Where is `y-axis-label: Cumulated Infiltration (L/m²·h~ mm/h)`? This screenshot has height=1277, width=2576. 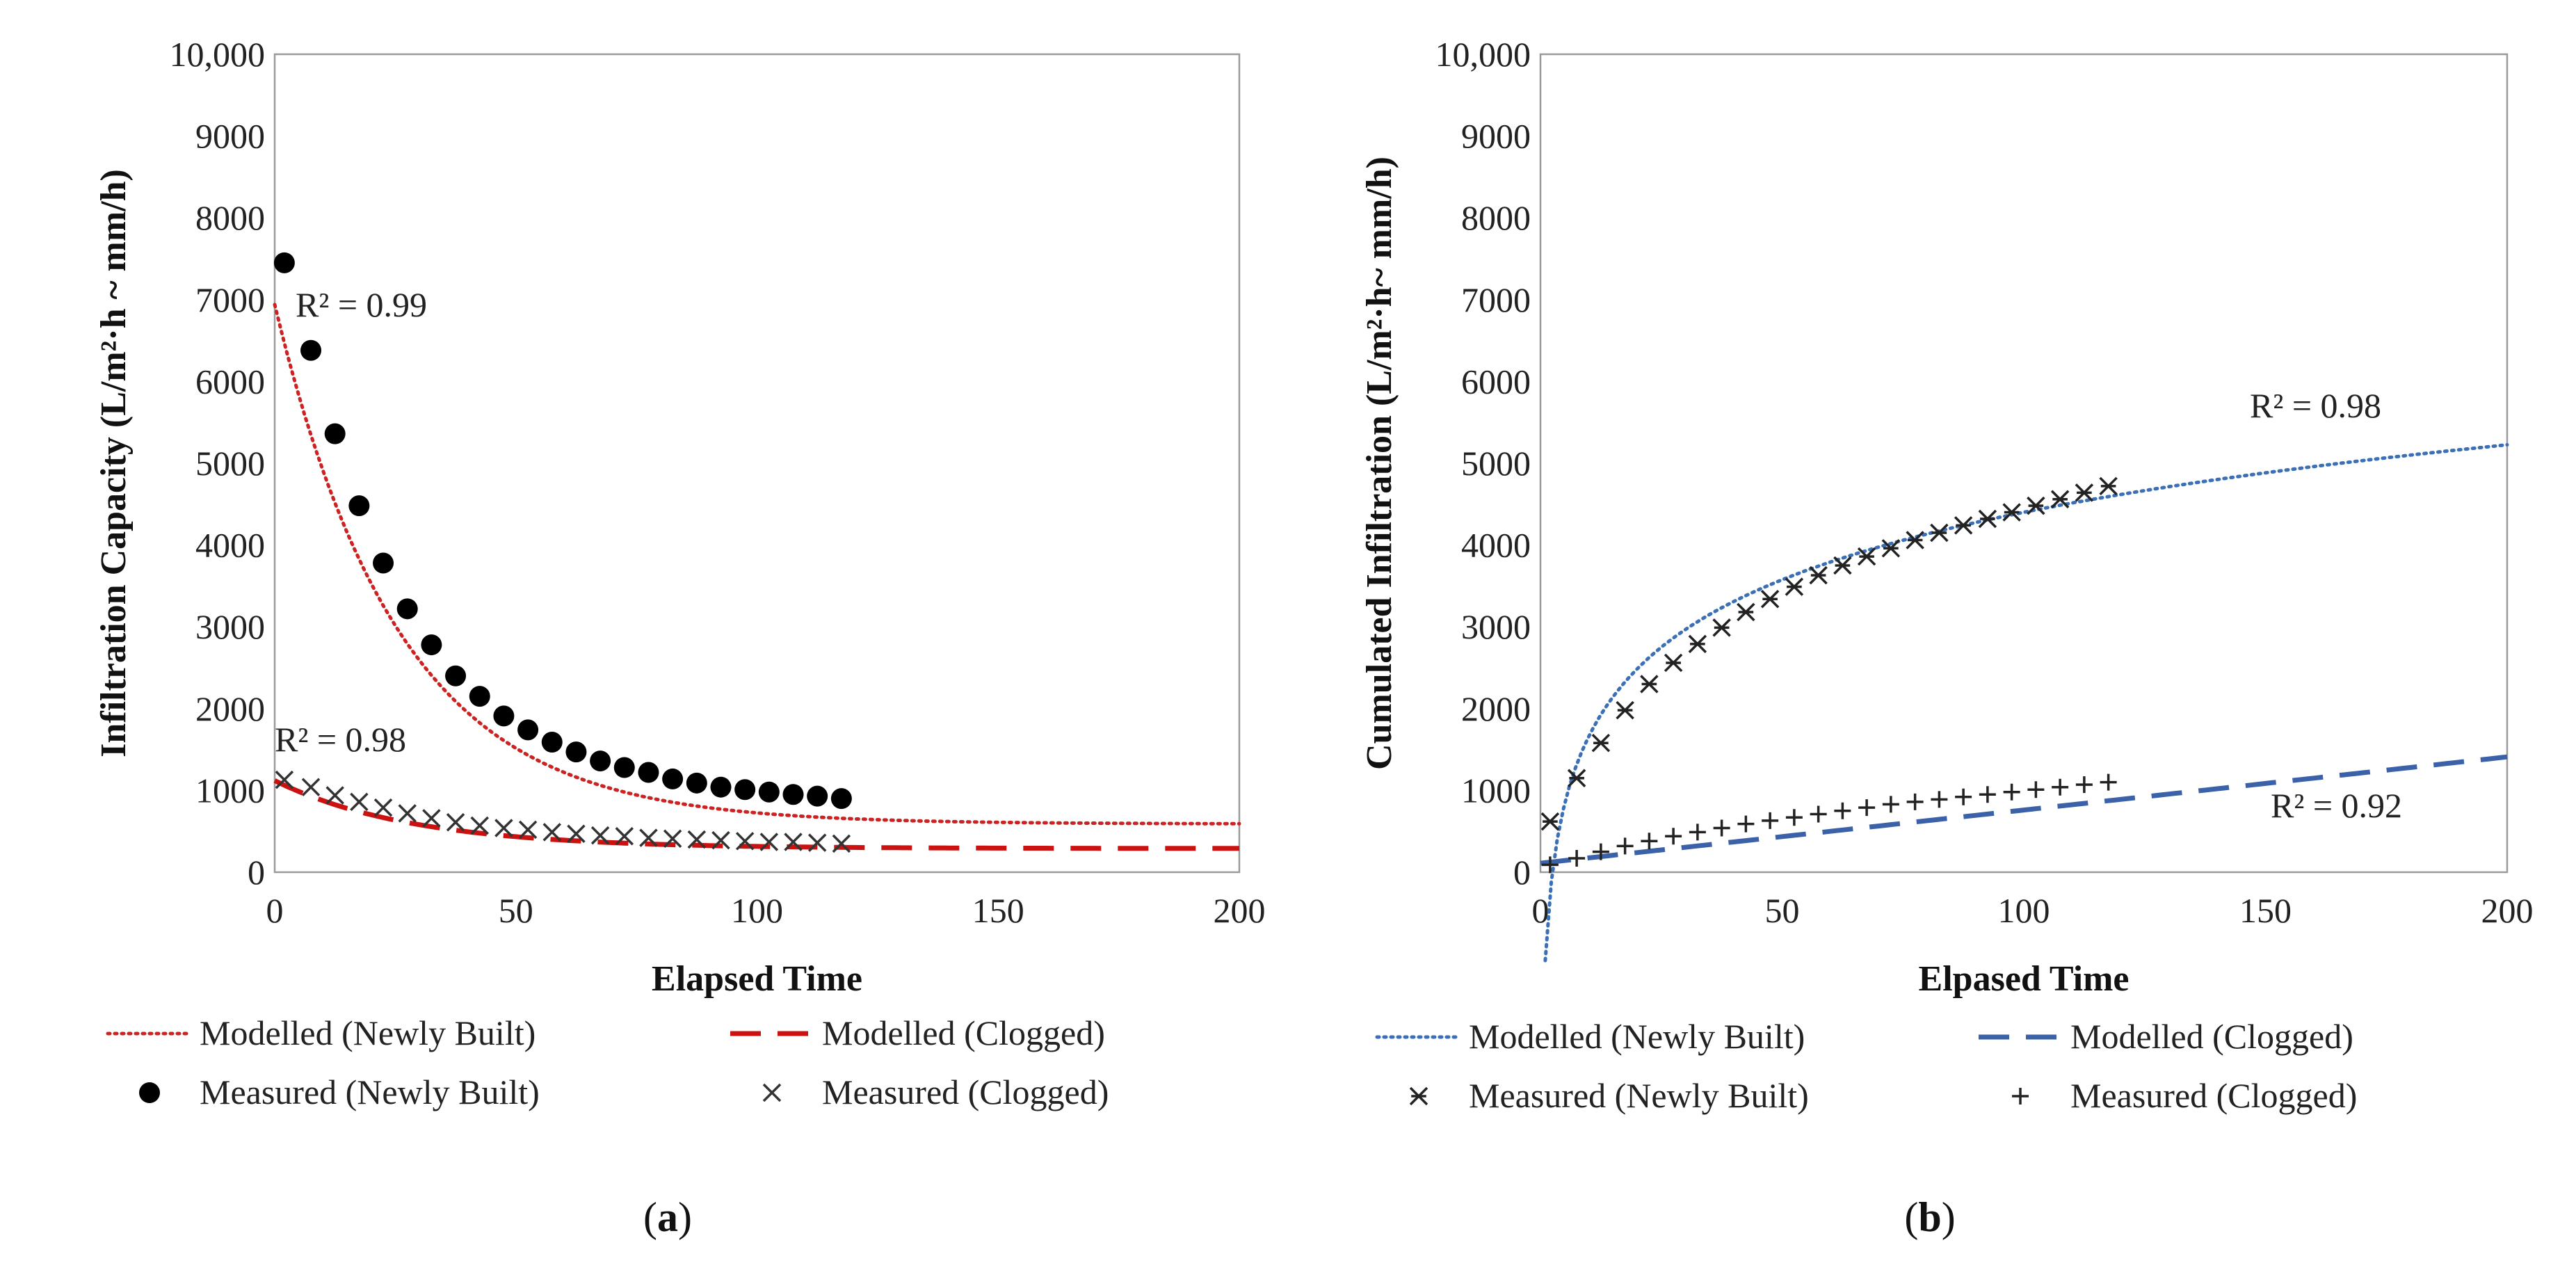 y-axis-label: Cumulated Infiltration (L/m²·h~ mm/h) is located at coordinates (1379, 463).